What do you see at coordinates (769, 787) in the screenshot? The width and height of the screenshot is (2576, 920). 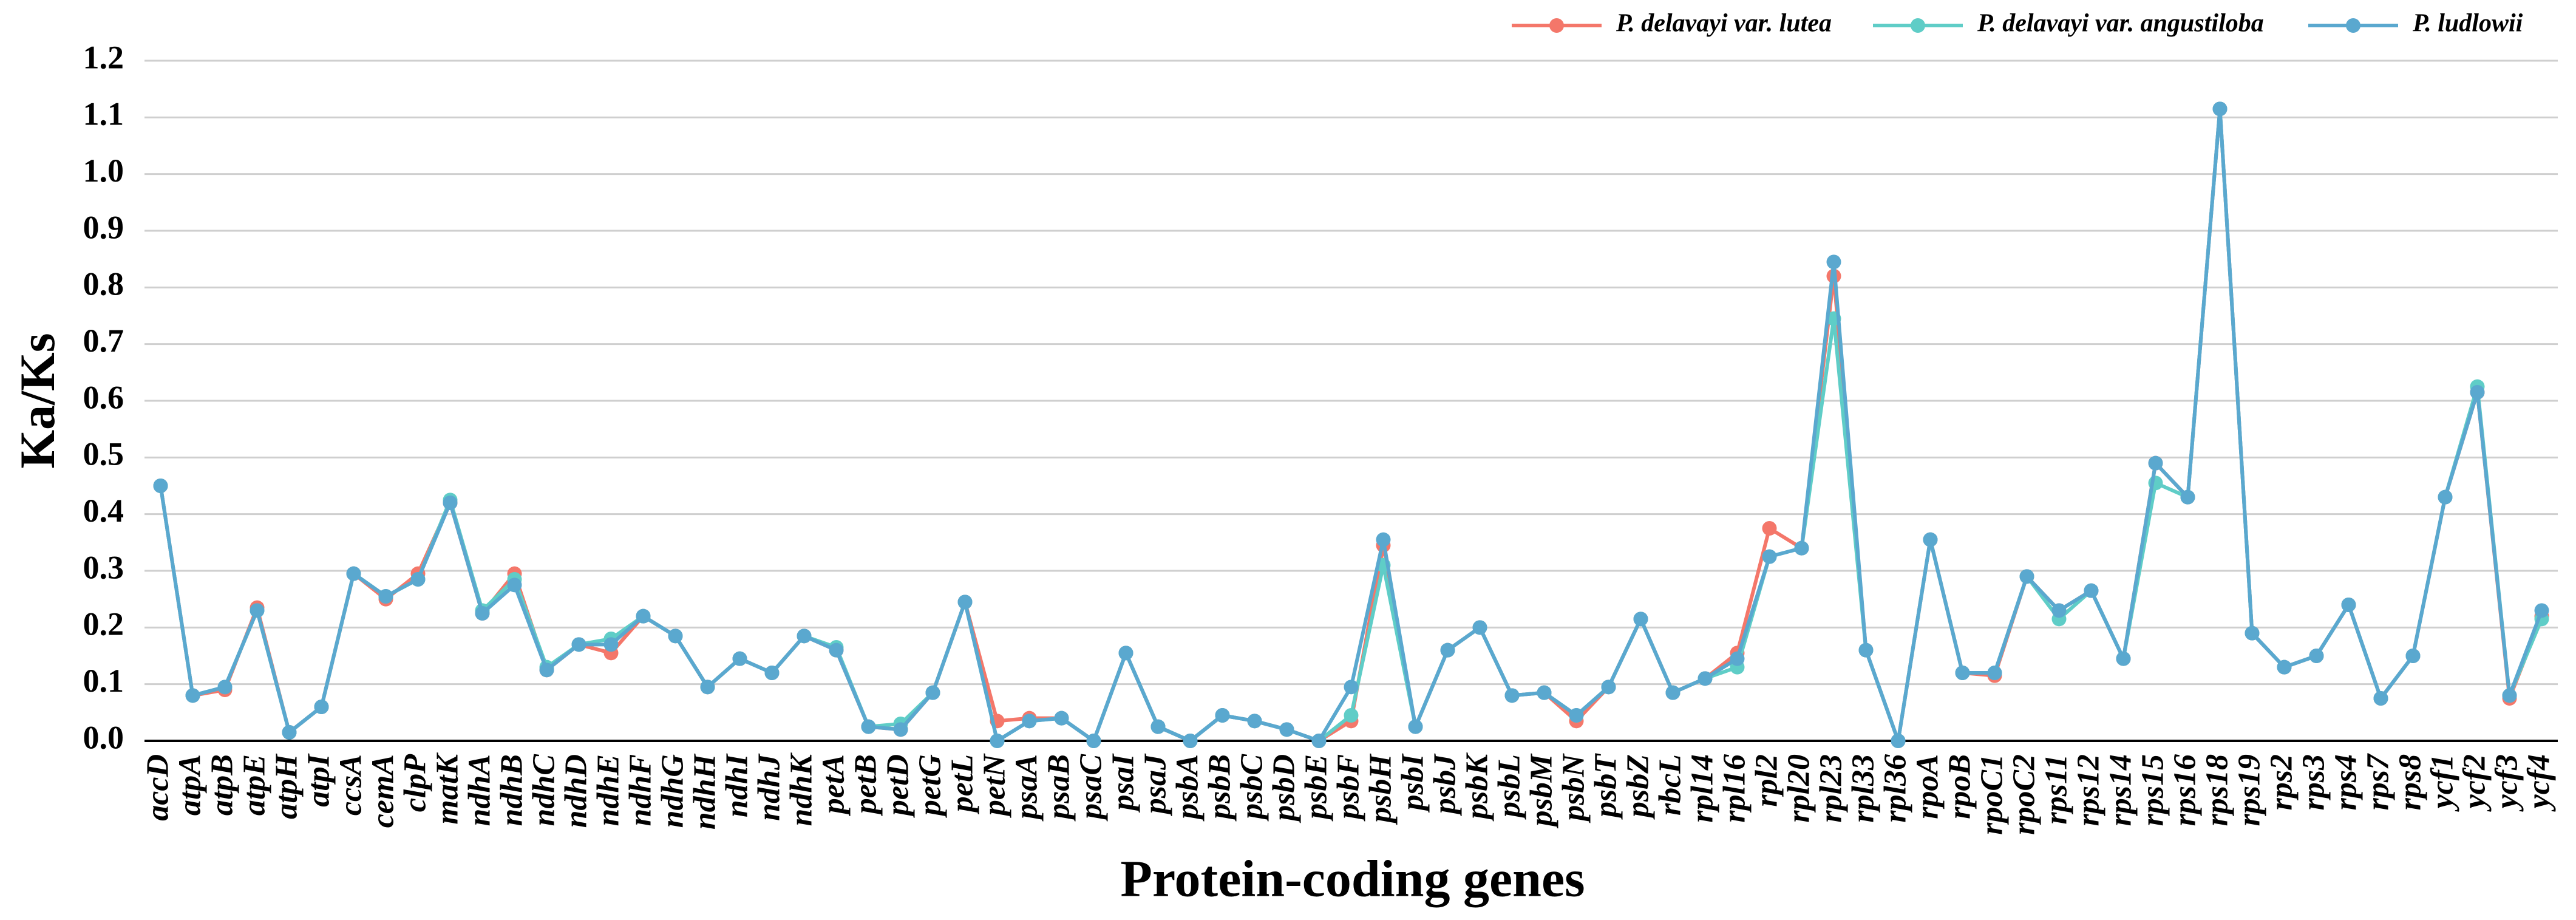 I see `x-tick-label: ndhJ` at bounding box center [769, 787].